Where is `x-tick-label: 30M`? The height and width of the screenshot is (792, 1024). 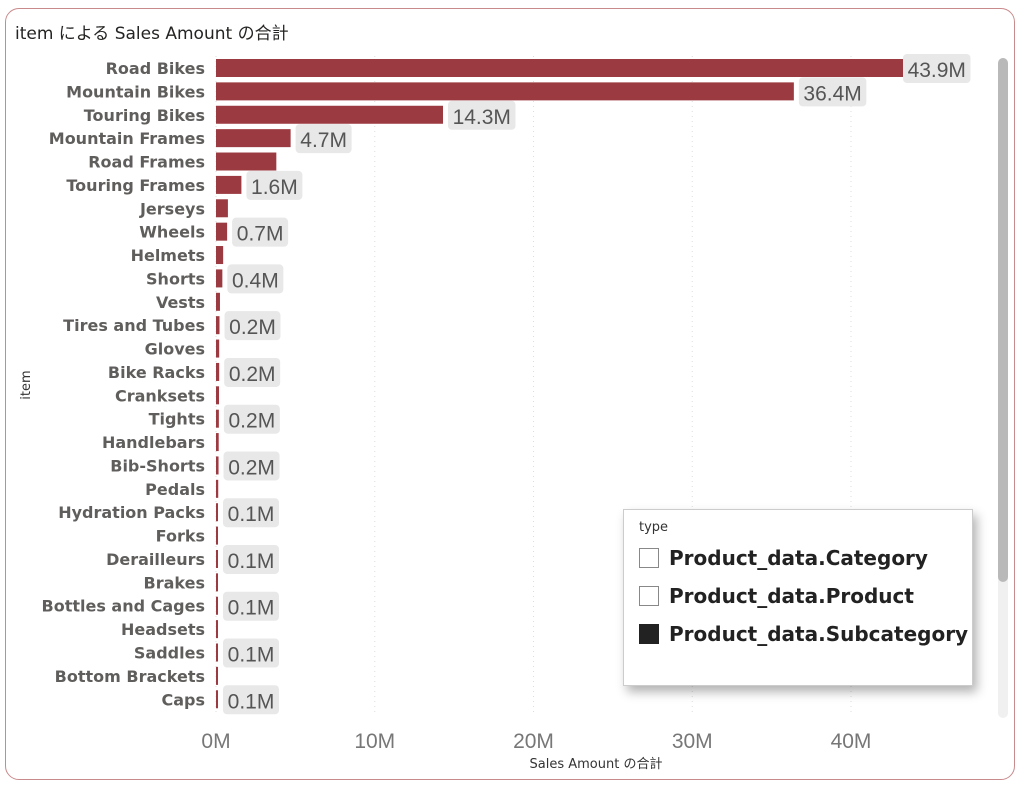 x-tick-label: 30M is located at coordinates (692, 741).